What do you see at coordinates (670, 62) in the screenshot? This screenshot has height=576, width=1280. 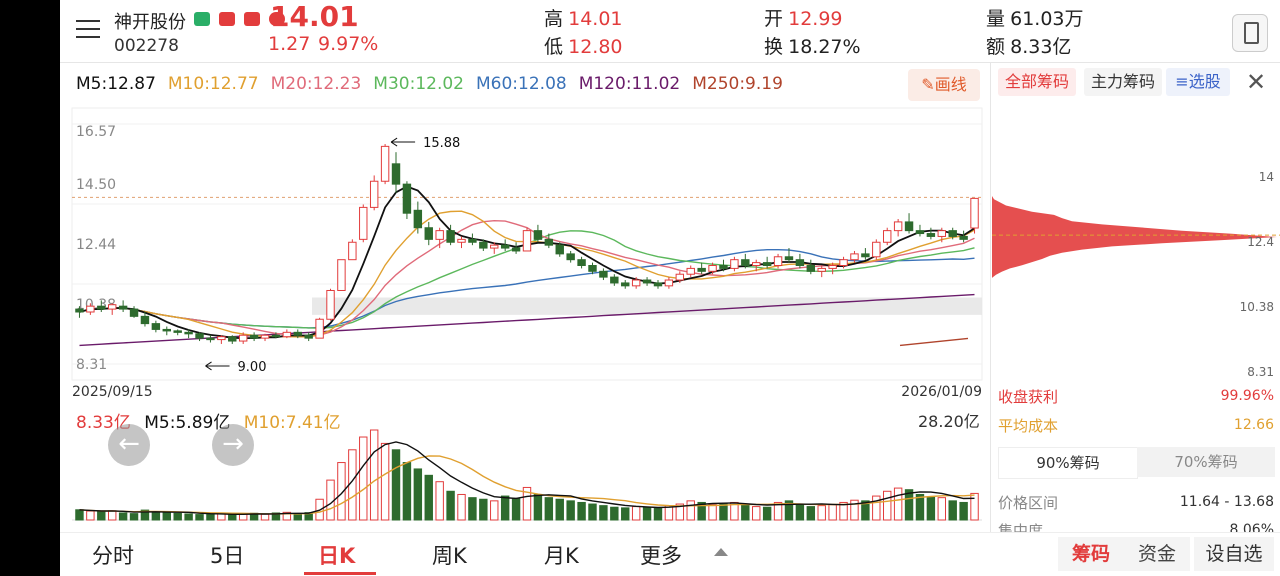 I see `header-divider` at bounding box center [670, 62].